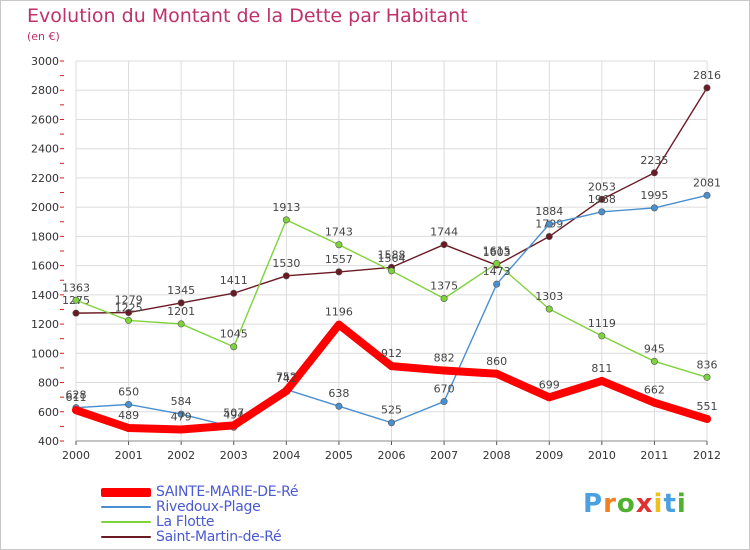 The image size is (750, 550). What do you see at coordinates (392, 455) in the screenshot?
I see `x-tick-label: 2006` at bounding box center [392, 455].